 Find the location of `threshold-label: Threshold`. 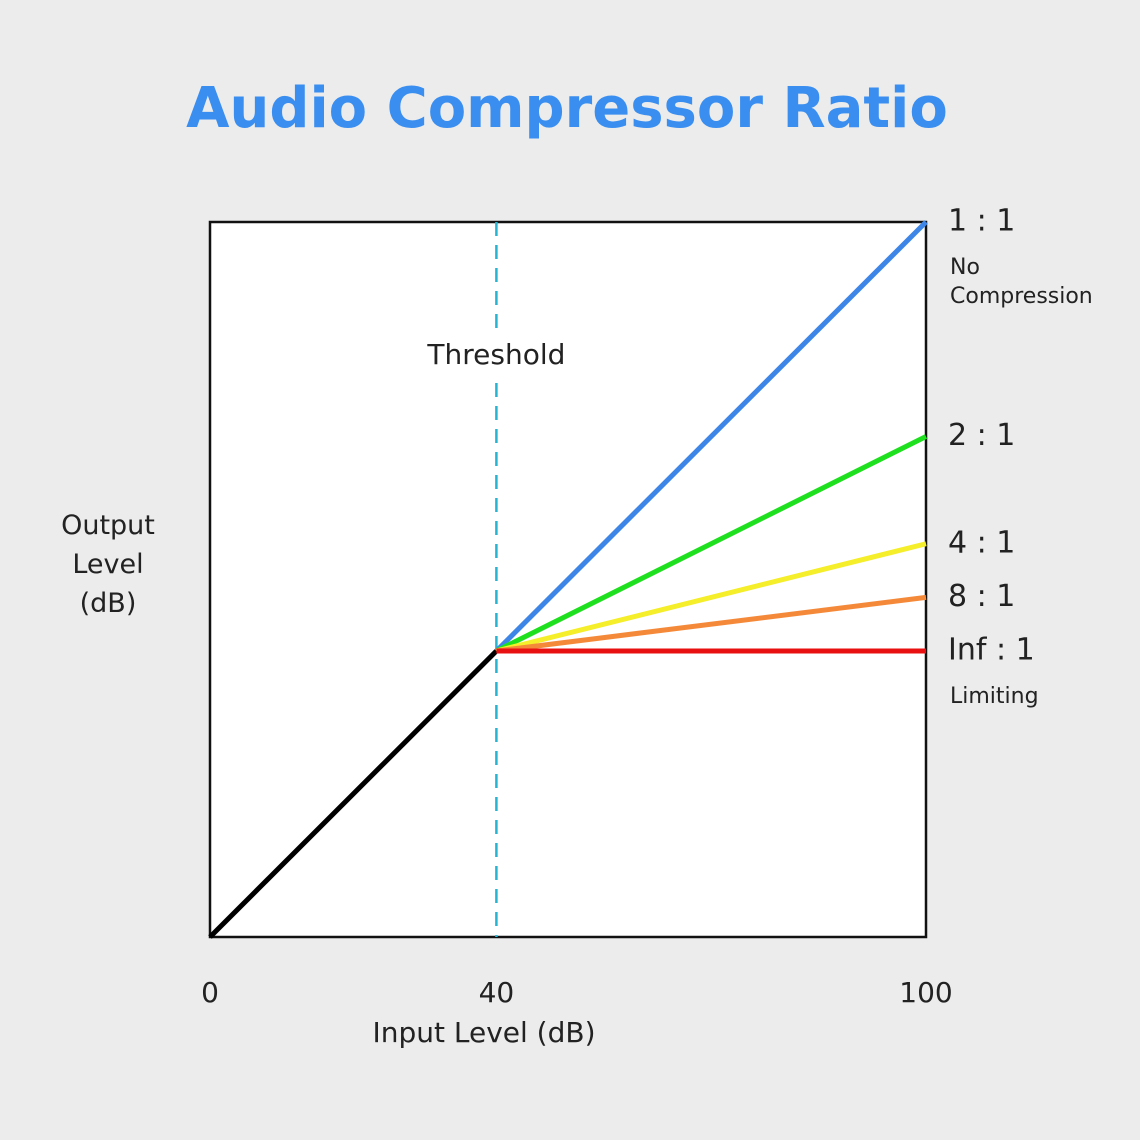

threshold-label: Threshold is located at coordinates (495, 354).